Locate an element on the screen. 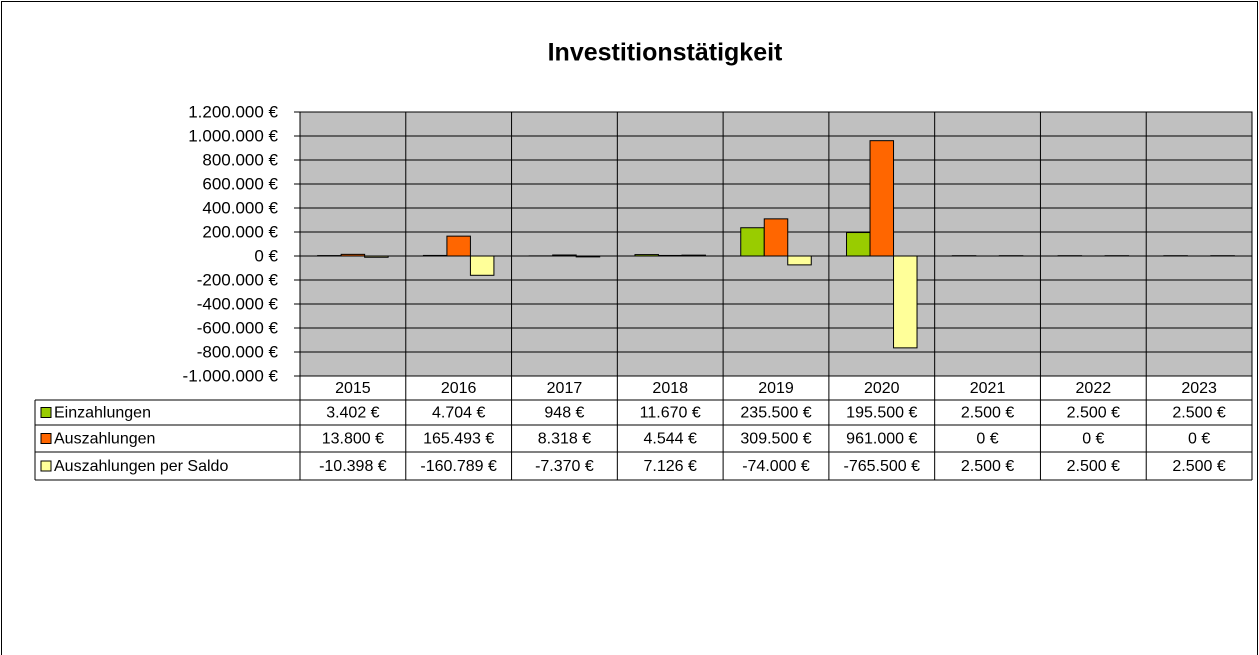 The image size is (1259, 655). y-tick-label: 600.000 € is located at coordinates (240, 183).